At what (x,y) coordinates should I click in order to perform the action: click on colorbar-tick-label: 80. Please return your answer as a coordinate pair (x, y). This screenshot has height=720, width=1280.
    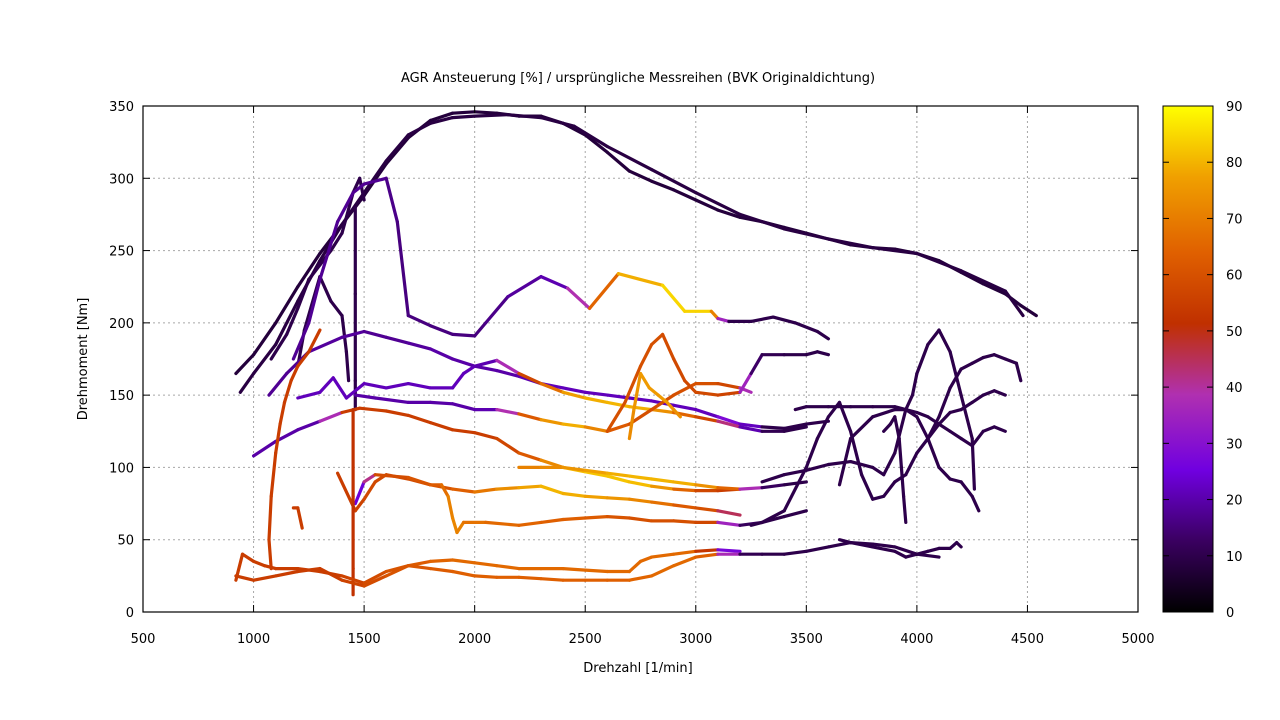
    Looking at the image, I should click on (1234, 163).